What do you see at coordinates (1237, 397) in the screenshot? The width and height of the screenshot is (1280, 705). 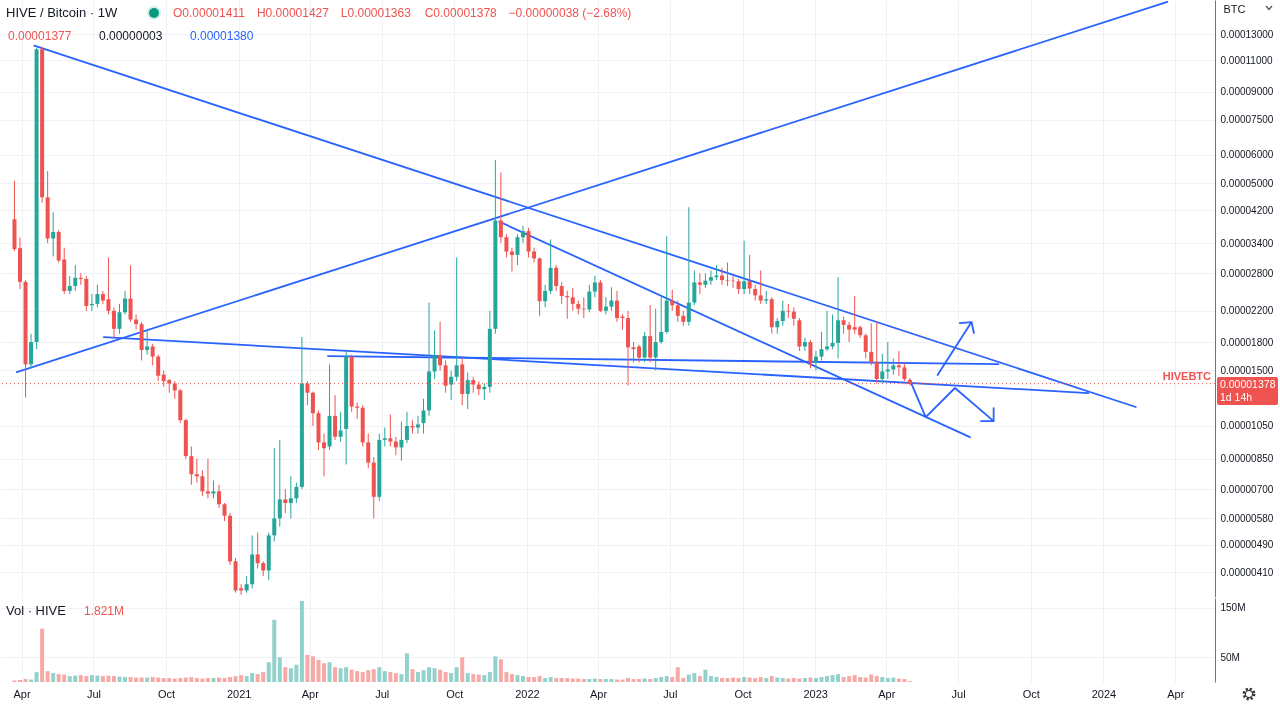 I see `text: 1d 14h` at bounding box center [1237, 397].